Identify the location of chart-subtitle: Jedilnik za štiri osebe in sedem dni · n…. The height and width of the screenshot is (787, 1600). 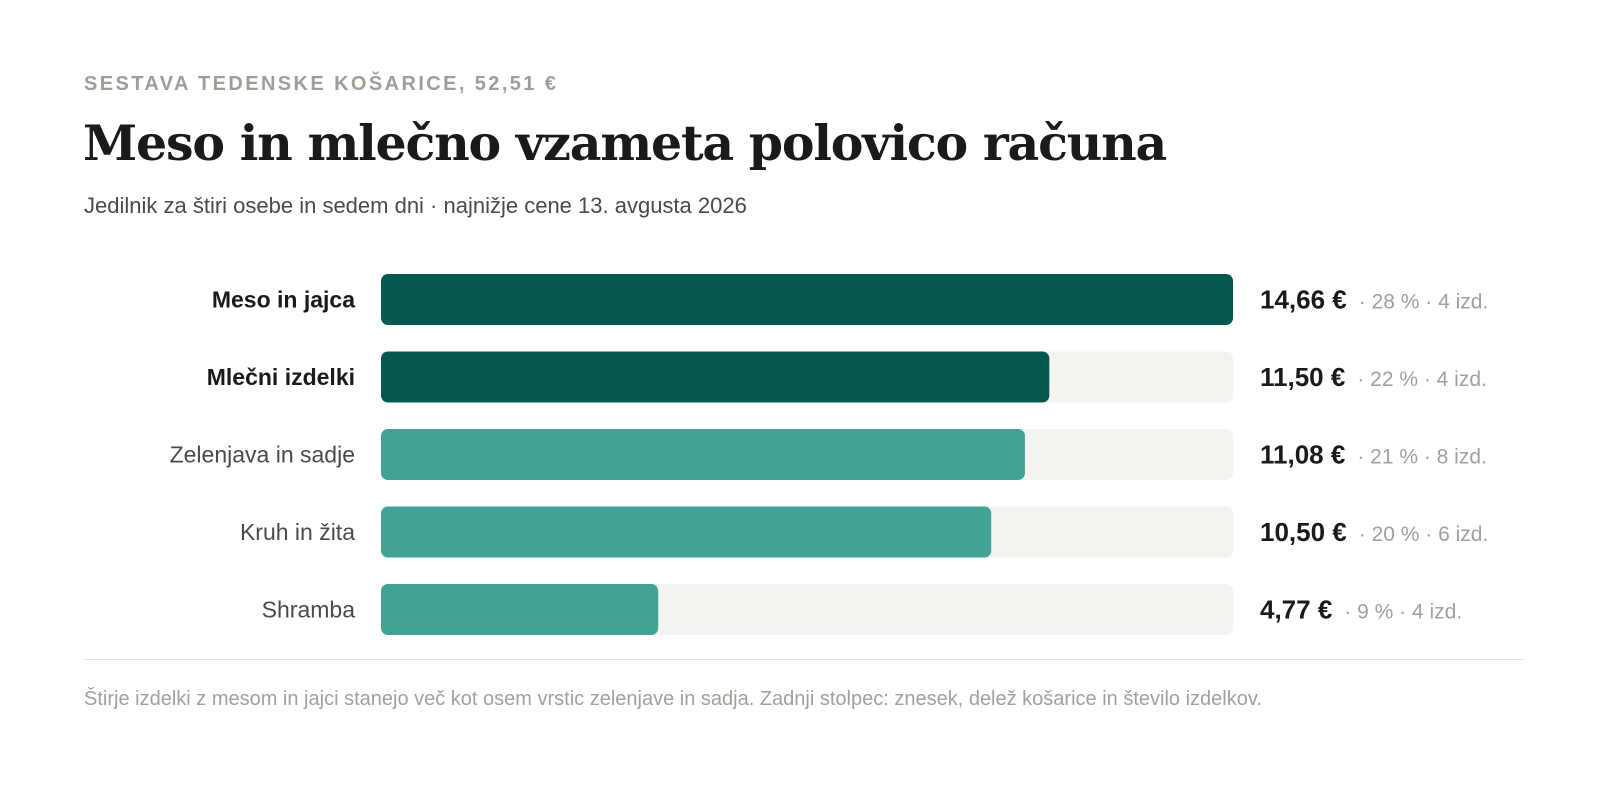
(415, 205).